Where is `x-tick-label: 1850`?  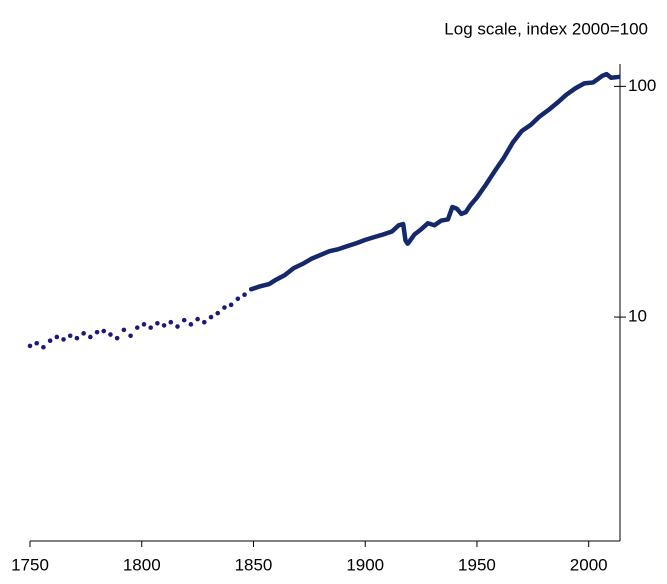
x-tick-label: 1850 is located at coordinates (254, 564).